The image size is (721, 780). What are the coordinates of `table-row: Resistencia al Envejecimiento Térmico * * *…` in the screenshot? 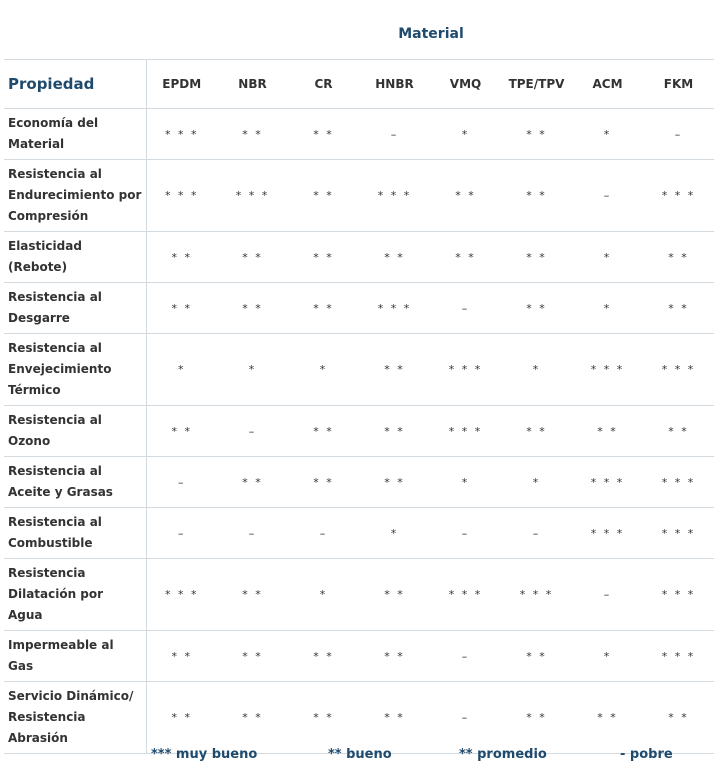 It's located at (359, 369).